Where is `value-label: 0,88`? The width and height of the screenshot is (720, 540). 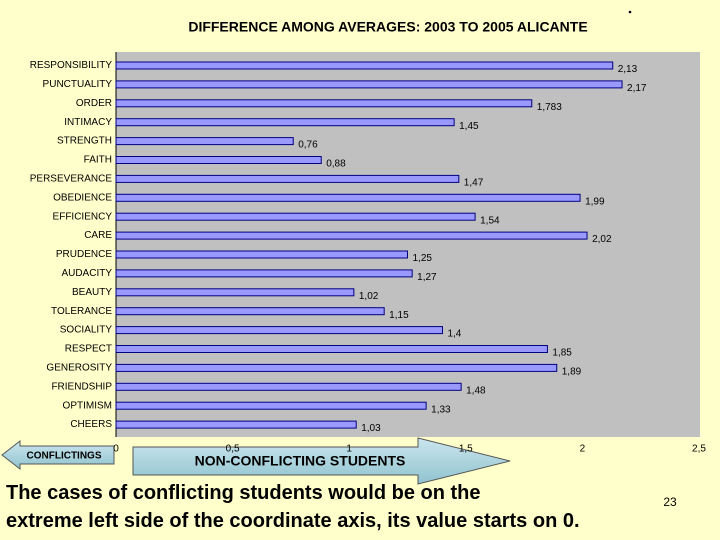
value-label: 0,88 is located at coordinates (336, 164).